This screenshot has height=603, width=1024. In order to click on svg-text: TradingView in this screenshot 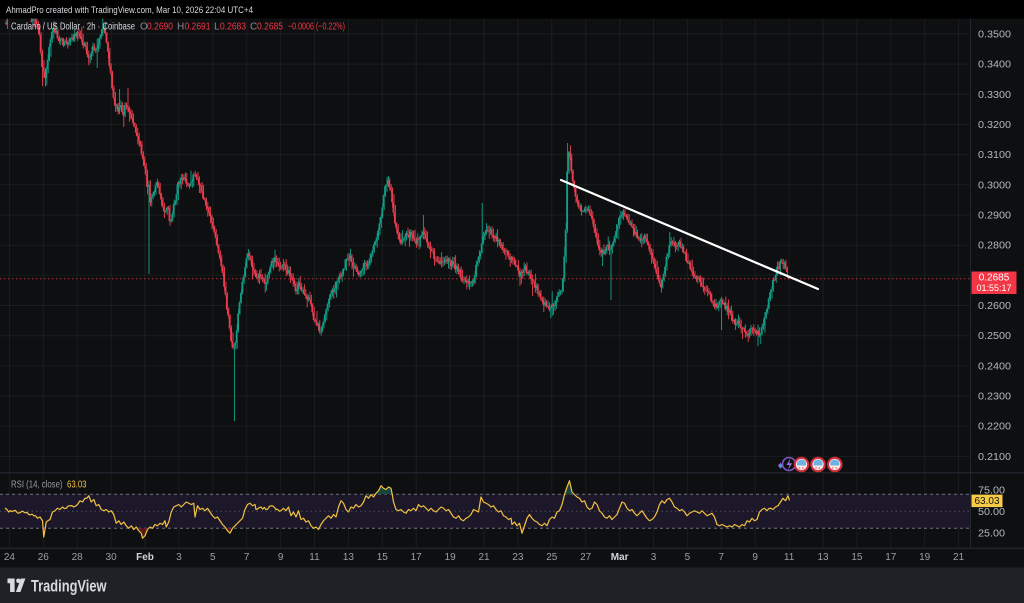, I will do `click(69, 587)`.